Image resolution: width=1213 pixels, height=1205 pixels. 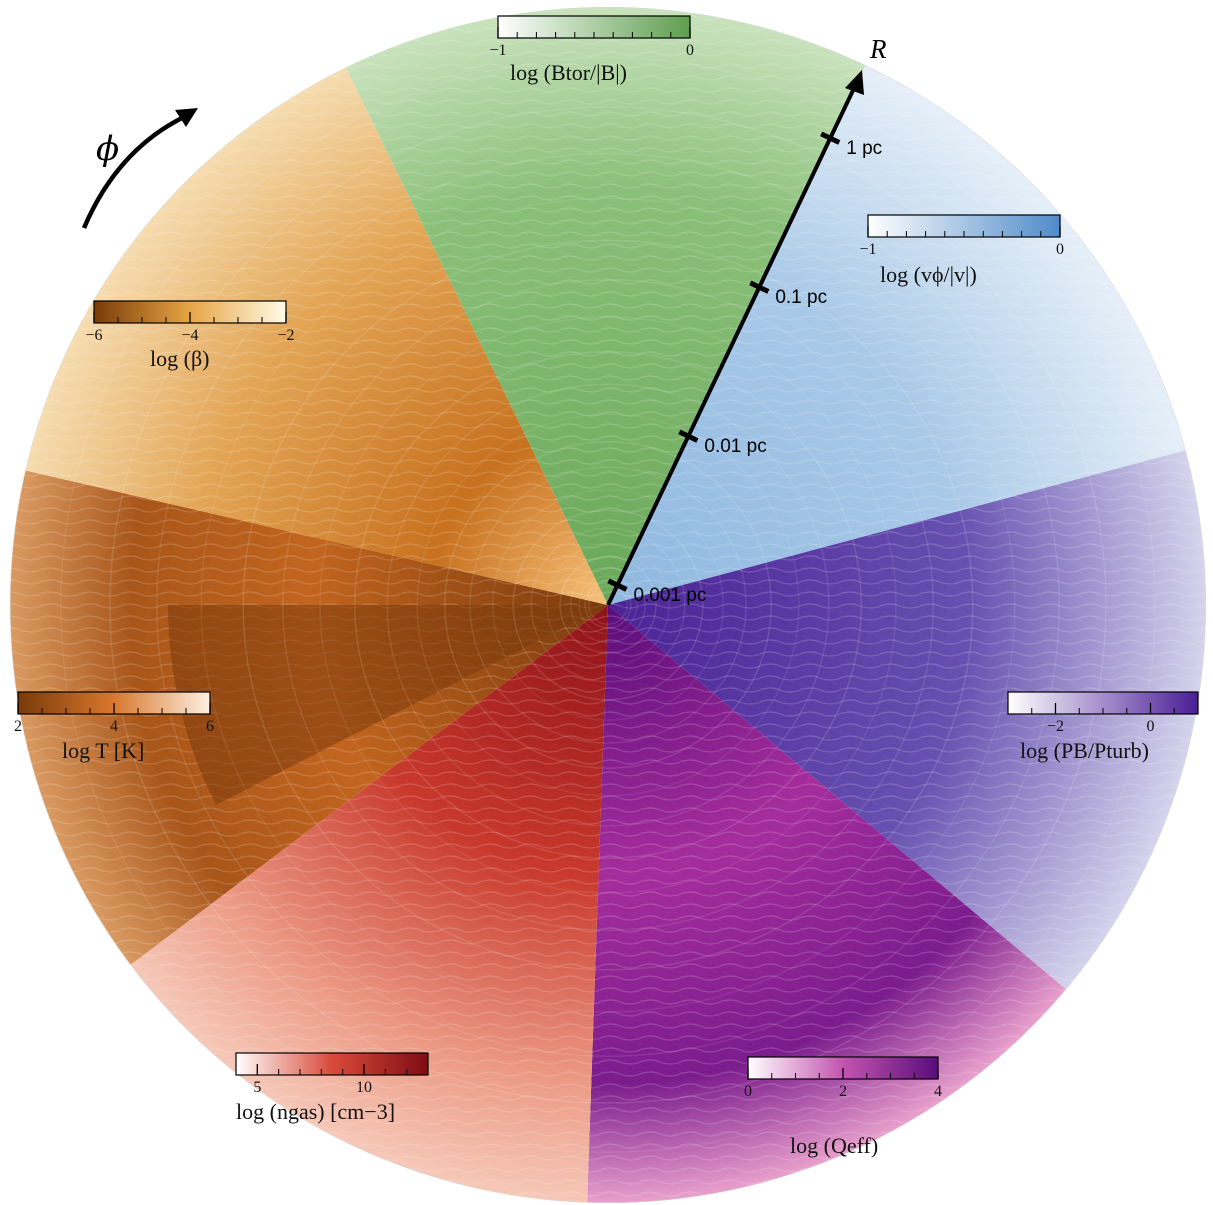 I want to click on colorbar-qeff: 0 2 4 log (Qeff), so click(x=843, y=1107).